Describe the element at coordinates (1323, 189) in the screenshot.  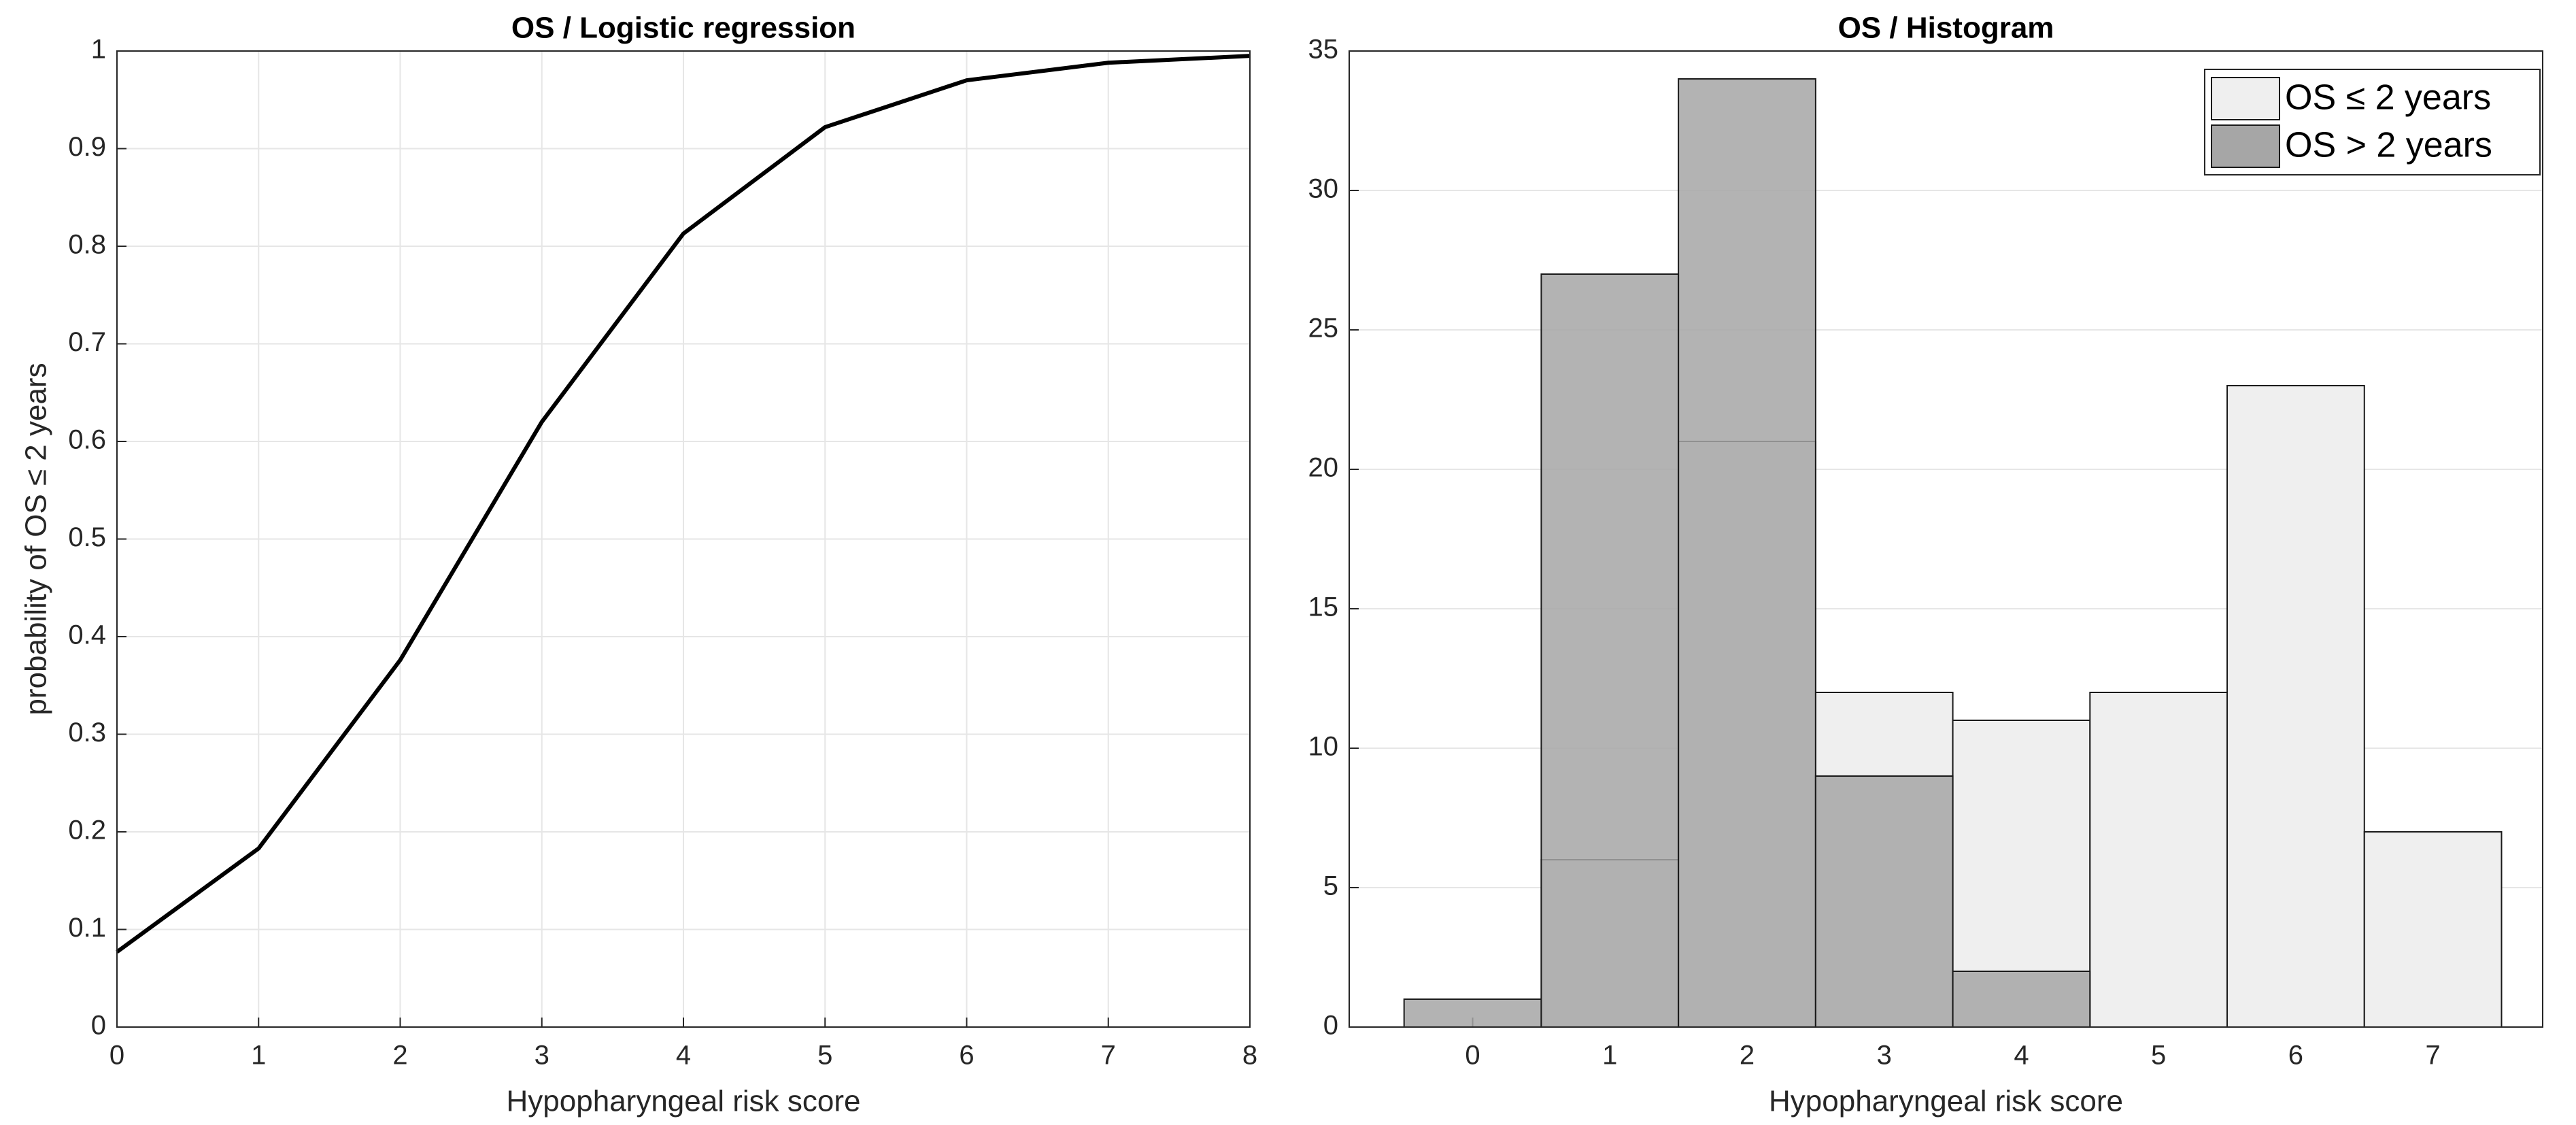
I see `y-tick-label: 30` at that location.